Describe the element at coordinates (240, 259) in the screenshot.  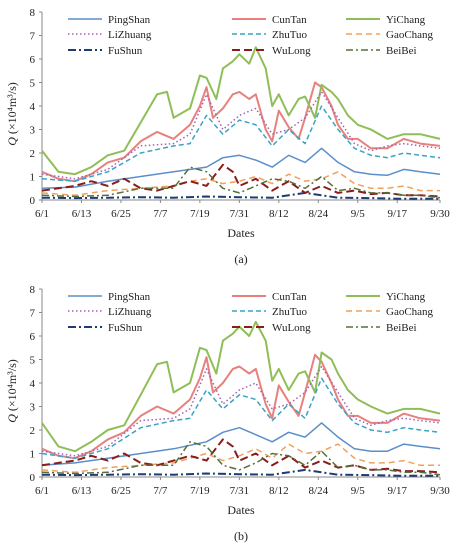
I see `panel-label: (a)` at that location.